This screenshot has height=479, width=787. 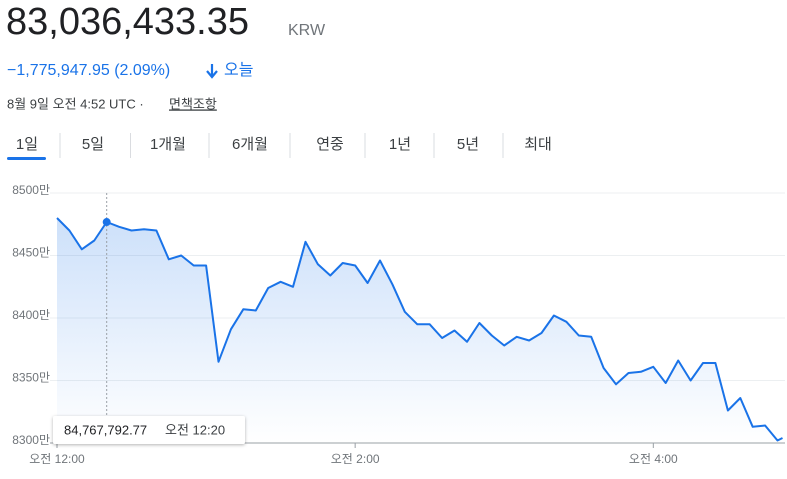 I want to click on hover-point, so click(x=106, y=222).